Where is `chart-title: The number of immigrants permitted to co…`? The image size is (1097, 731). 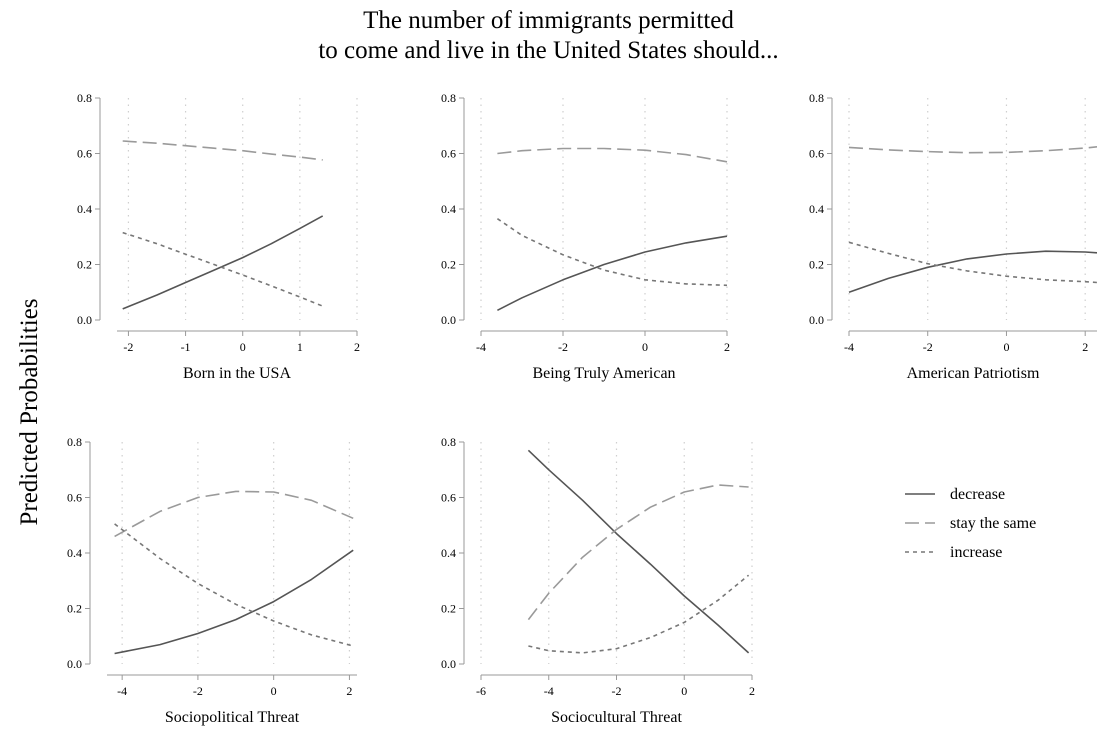
chart-title: The number of immigrants permitted to co… is located at coordinates (548, 36).